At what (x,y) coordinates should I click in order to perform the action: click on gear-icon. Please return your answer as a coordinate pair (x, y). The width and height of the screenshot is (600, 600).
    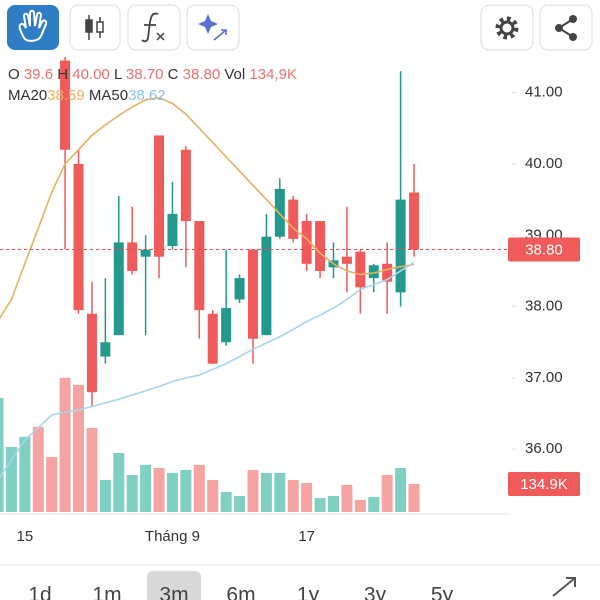
    Looking at the image, I should click on (507, 28).